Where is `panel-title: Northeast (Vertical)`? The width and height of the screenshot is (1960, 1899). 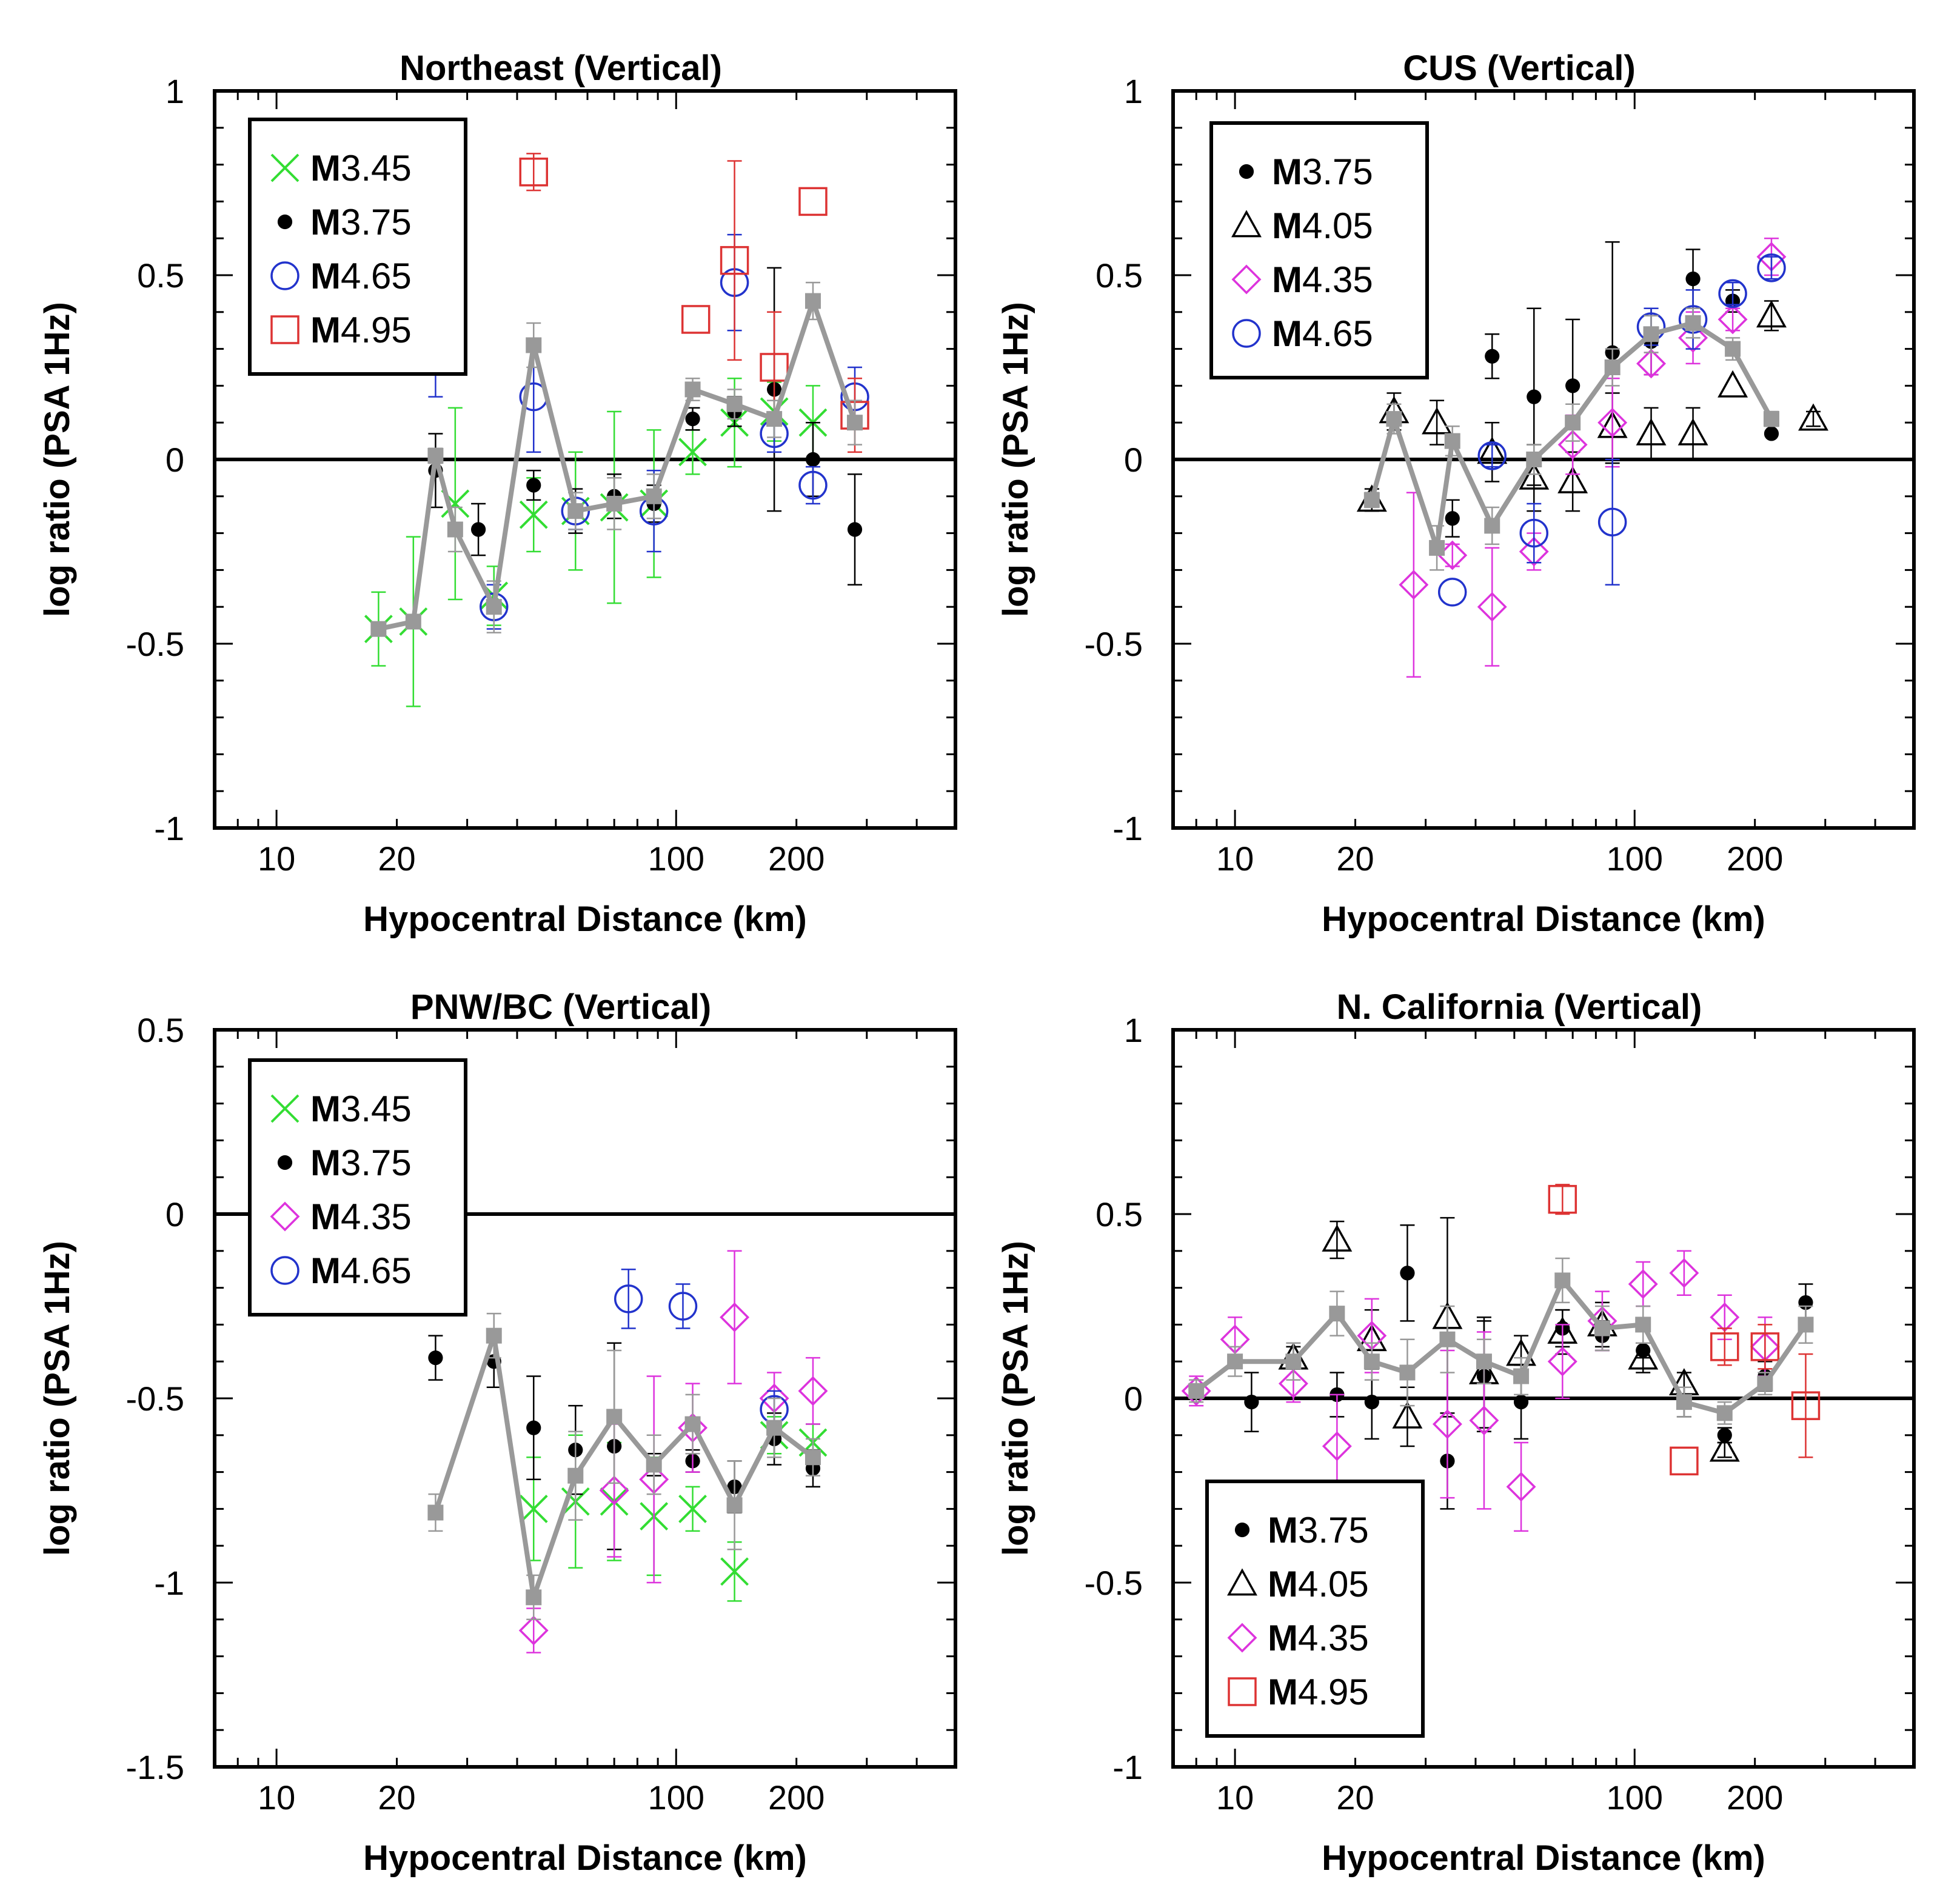
panel-title: Northeast (Vertical) is located at coordinates (561, 68).